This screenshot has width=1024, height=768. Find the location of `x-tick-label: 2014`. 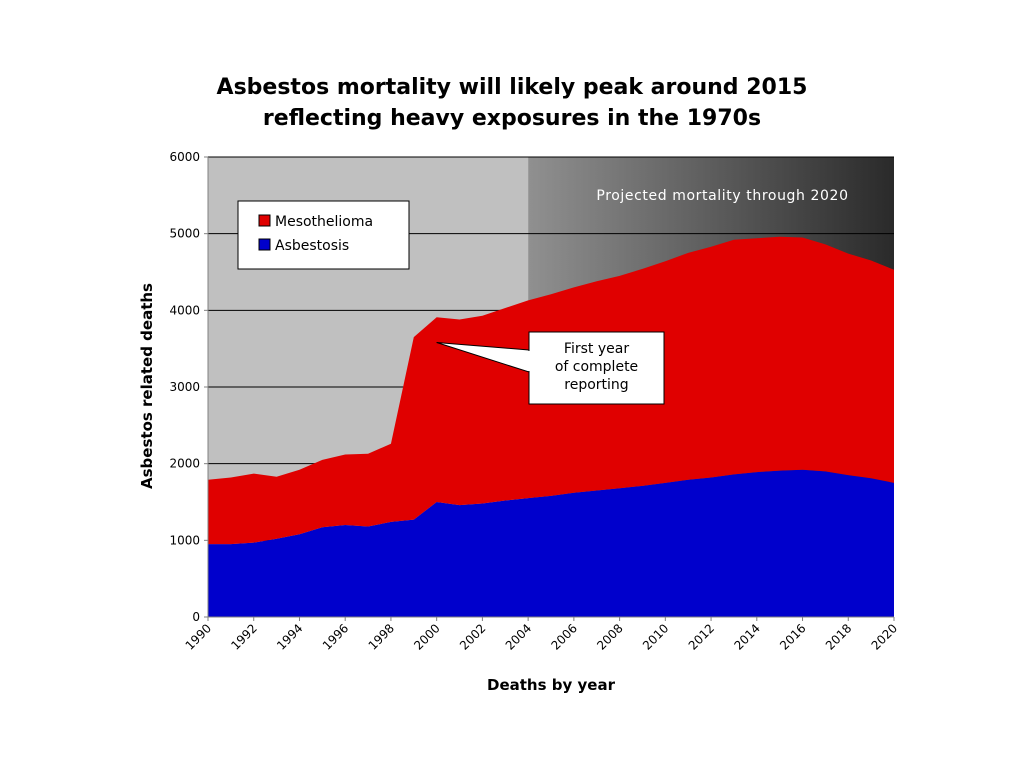

x-tick-label: 2014 is located at coordinates (746, 636).